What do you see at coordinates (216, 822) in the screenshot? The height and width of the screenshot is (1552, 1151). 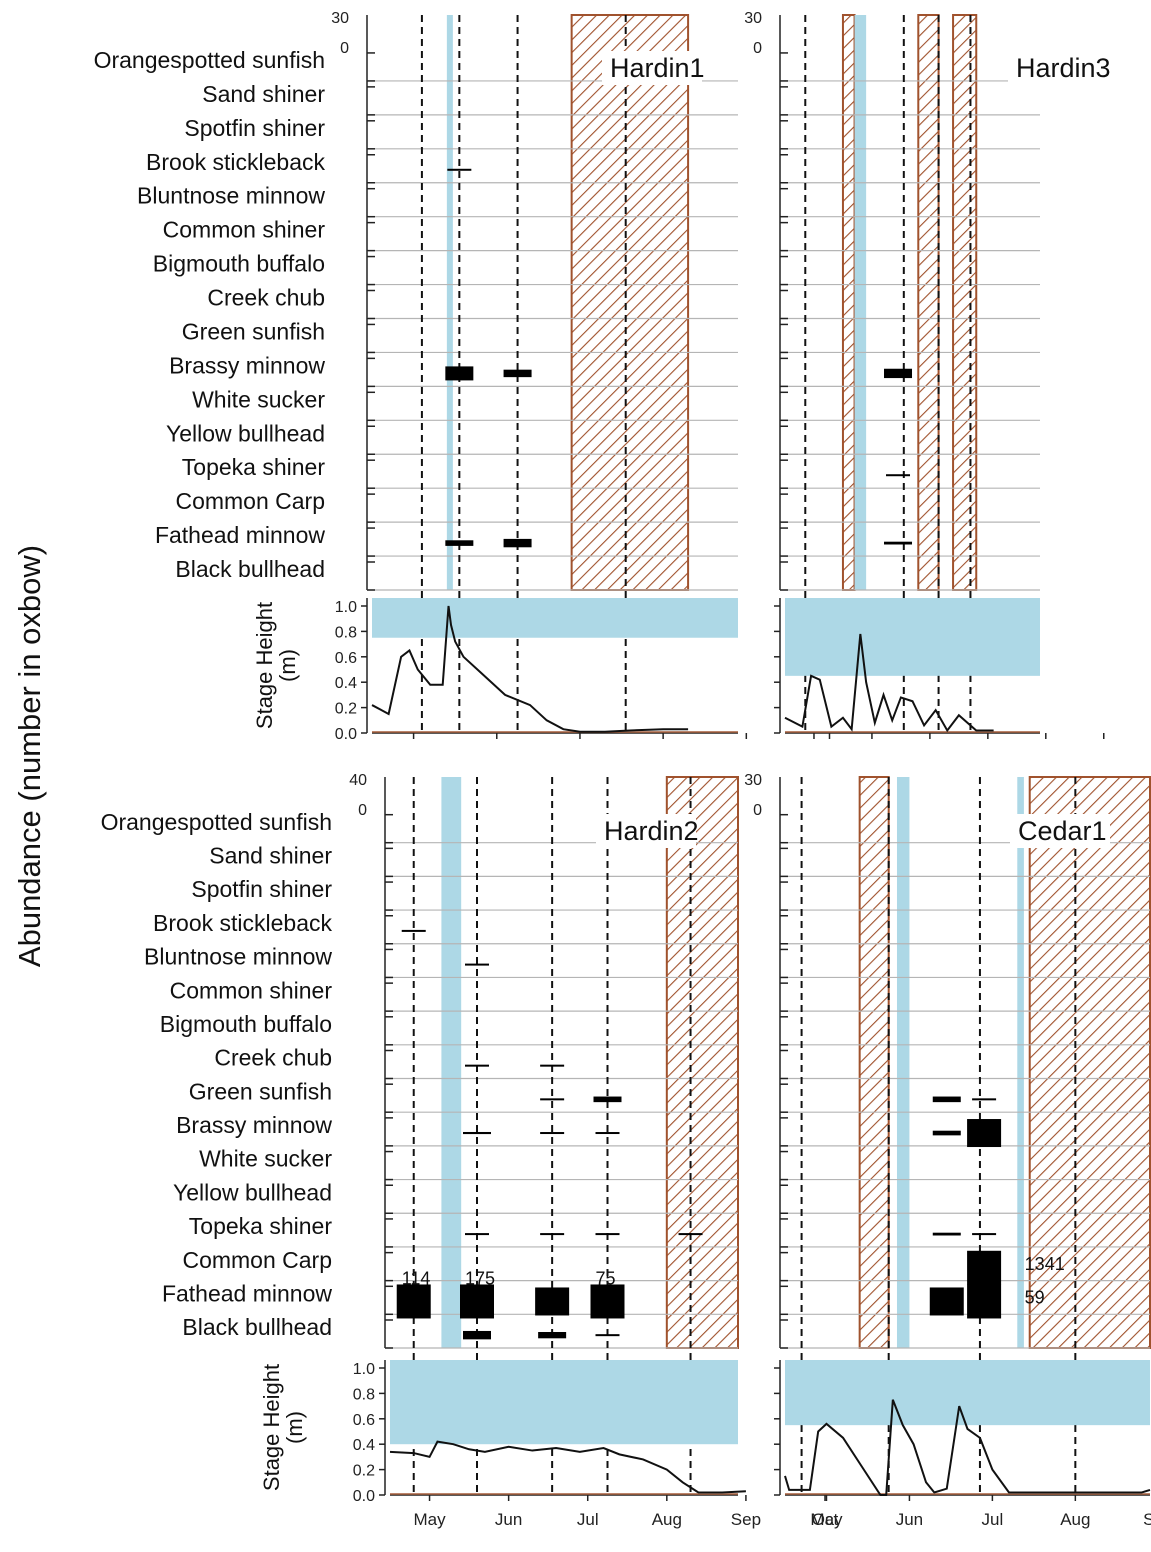 I see `species-label-orangespotted-sunfish: Orangespotted sunfish` at bounding box center [216, 822].